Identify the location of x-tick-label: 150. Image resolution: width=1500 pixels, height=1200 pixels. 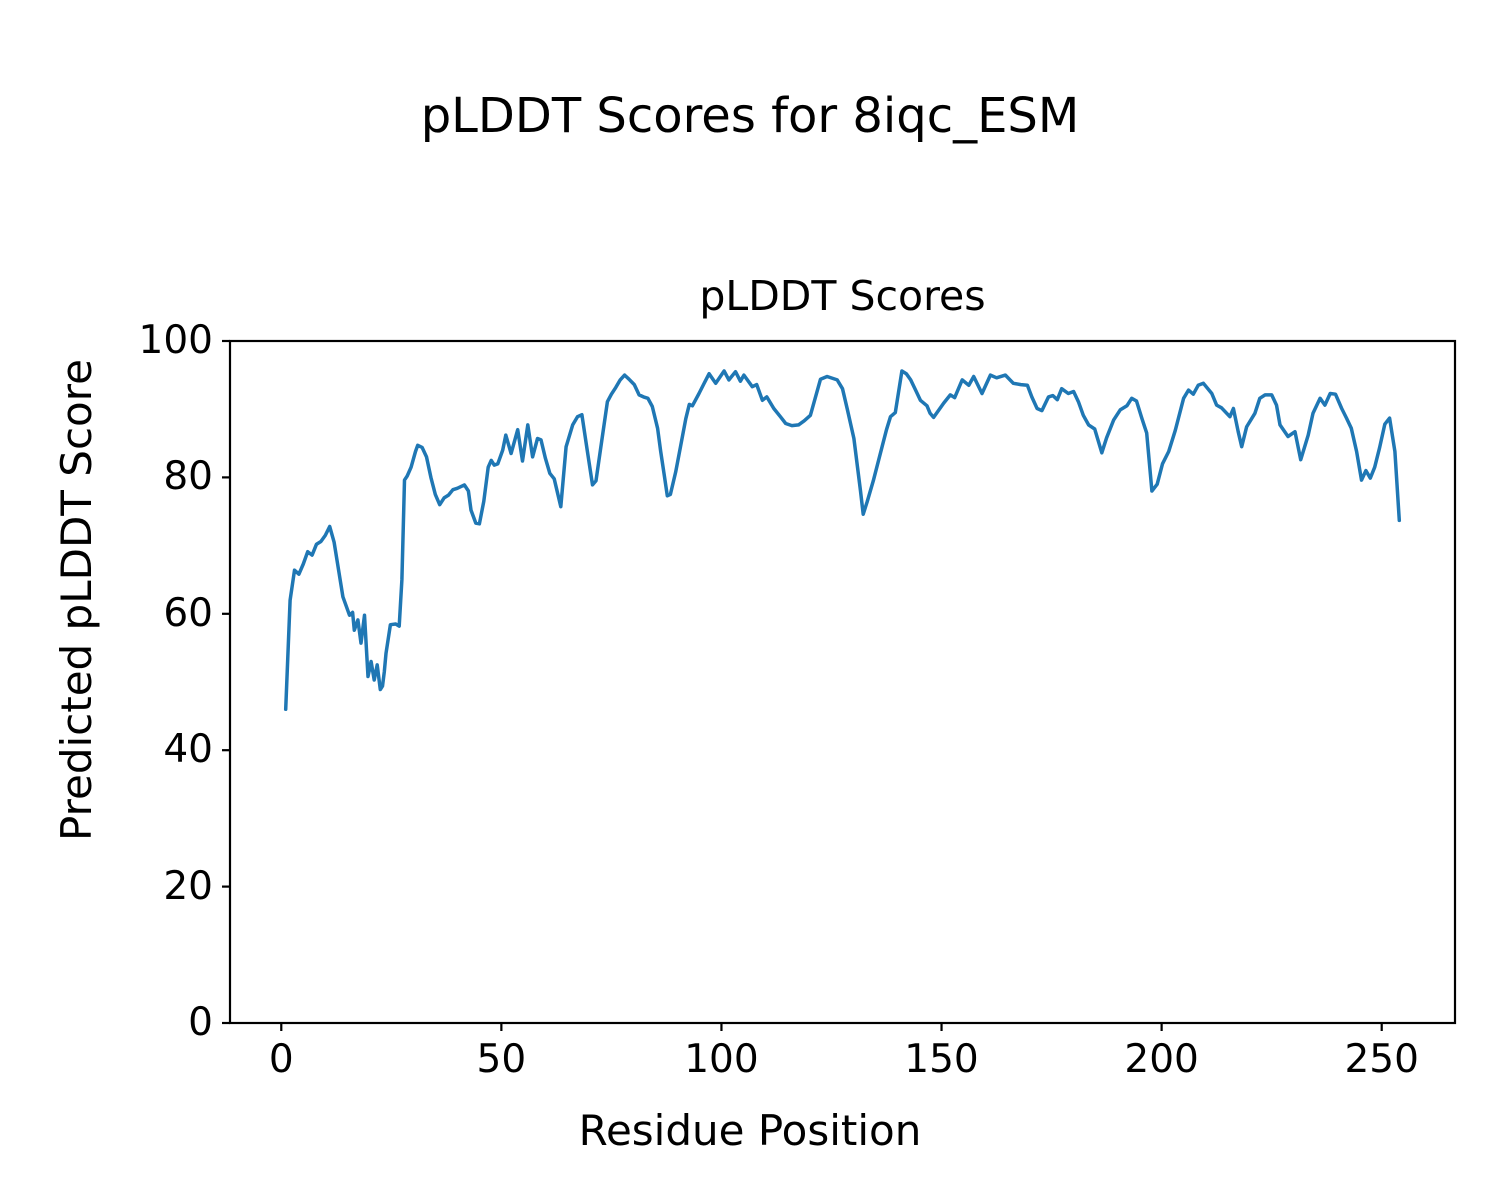
(941, 1059).